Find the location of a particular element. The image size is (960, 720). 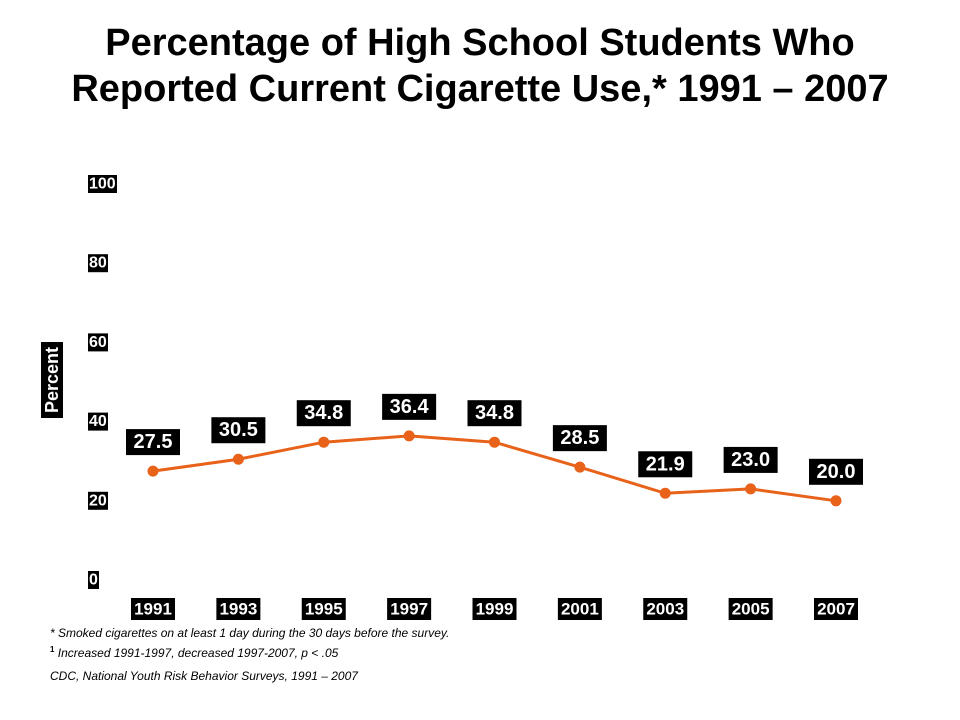

y-axis: 0 20 40 60 80 100 is located at coordinates (102, 382).